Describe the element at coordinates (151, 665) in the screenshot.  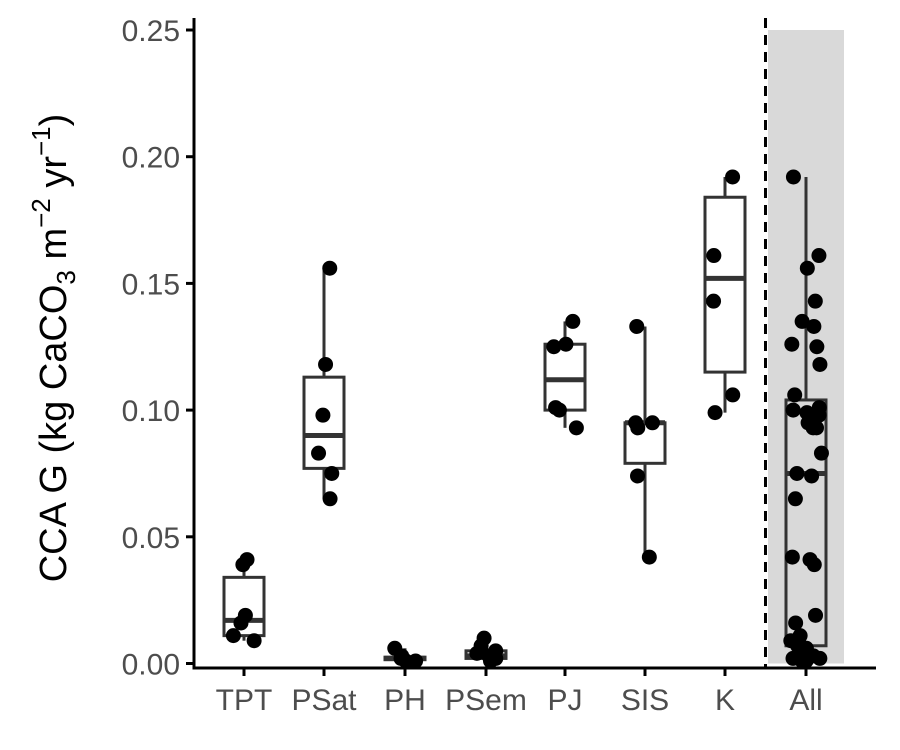
I see `y-tick-label: 0.00` at that location.